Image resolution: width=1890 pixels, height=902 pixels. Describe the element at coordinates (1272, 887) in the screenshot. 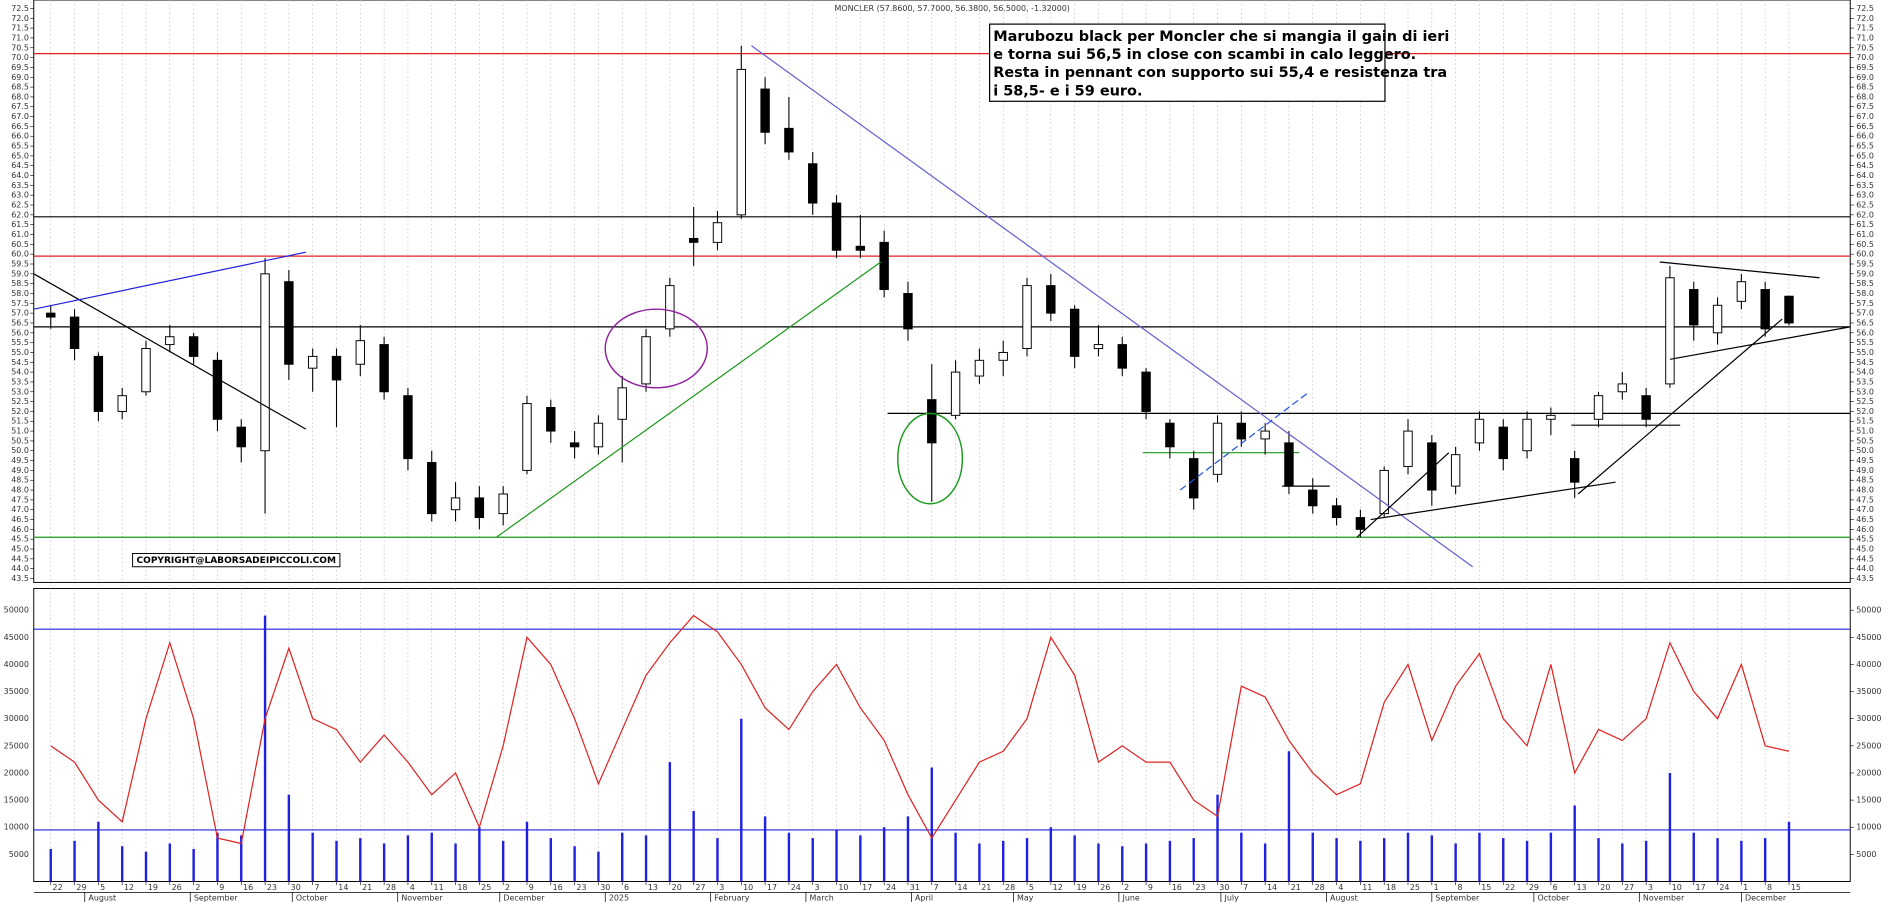

I see `x-day-label: 14` at that location.